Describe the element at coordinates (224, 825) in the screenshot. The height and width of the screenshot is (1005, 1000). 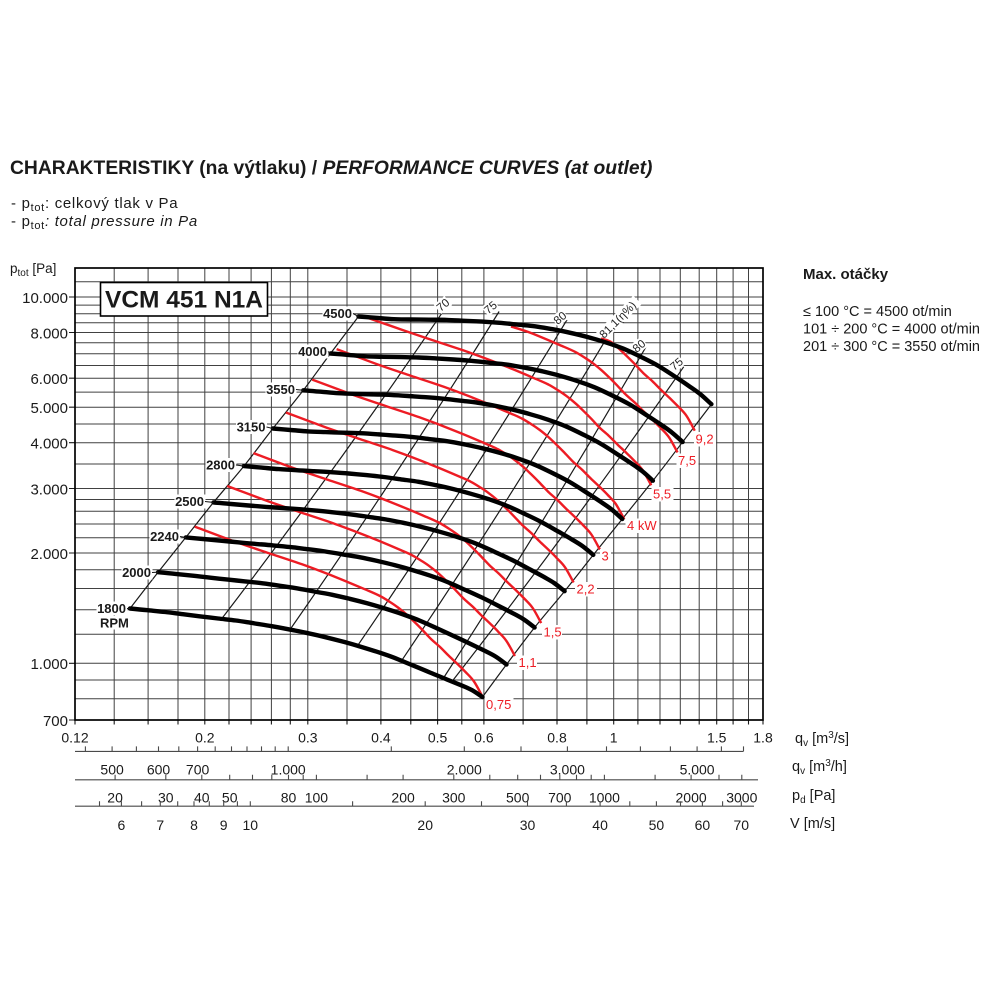
I see `svg-text: 9` at that location.